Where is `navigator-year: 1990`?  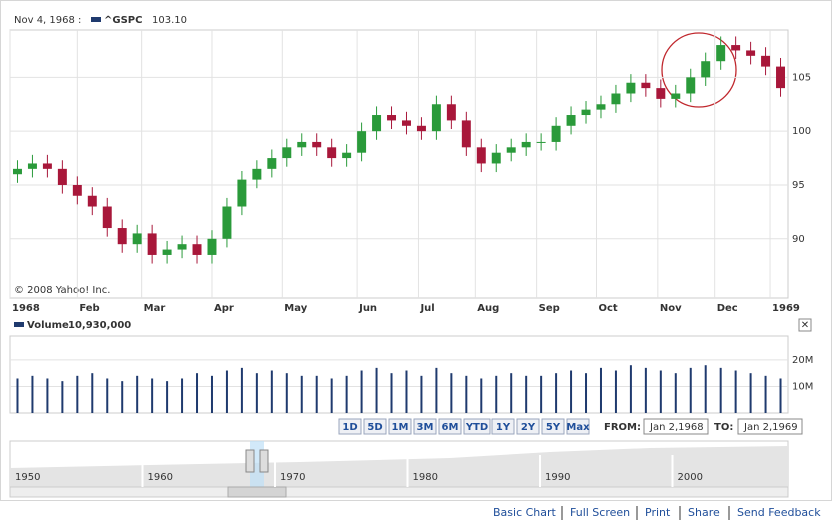
navigator-year: 1990 is located at coordinates (557, 477).